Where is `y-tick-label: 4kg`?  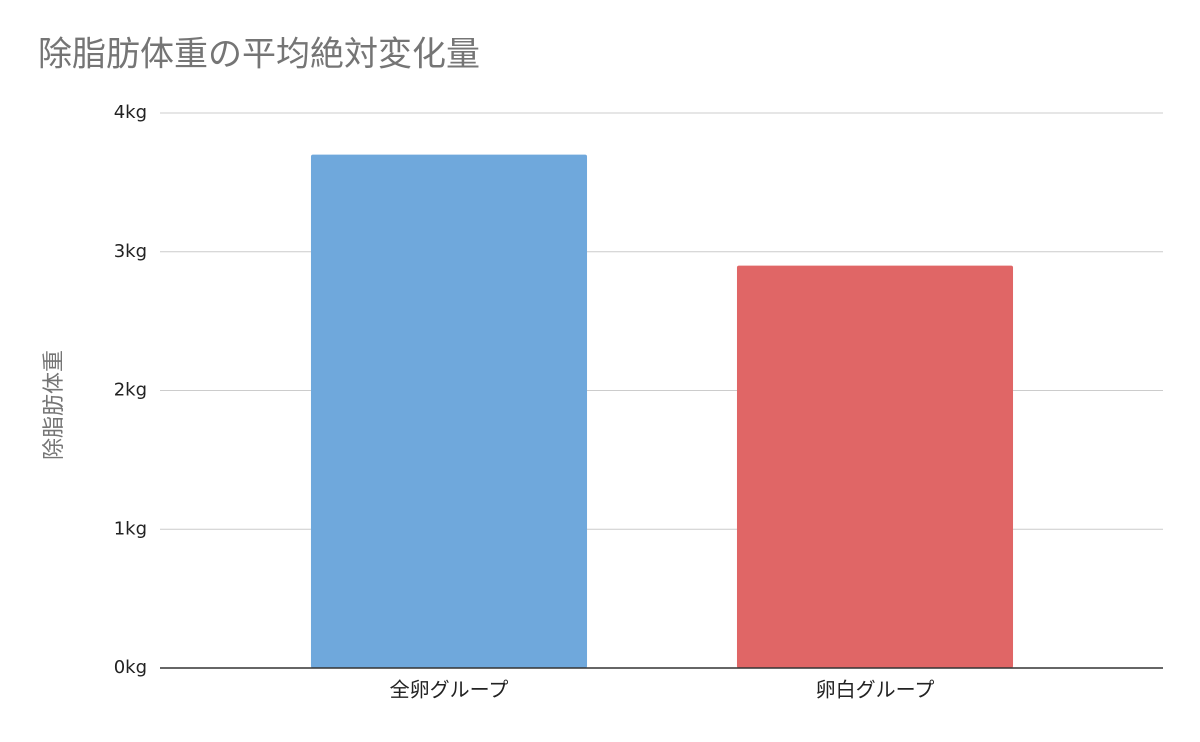 y-tick-label: 4kg is located at coordinates (130, 112).